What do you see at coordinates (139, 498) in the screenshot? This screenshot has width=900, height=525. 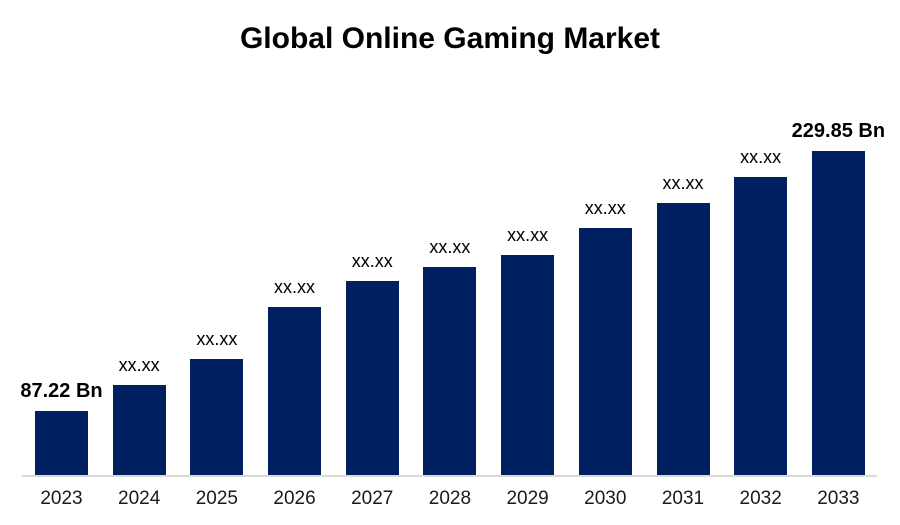 I see `x-axis-label-2024: 2024` at bounding box center [139, 498].